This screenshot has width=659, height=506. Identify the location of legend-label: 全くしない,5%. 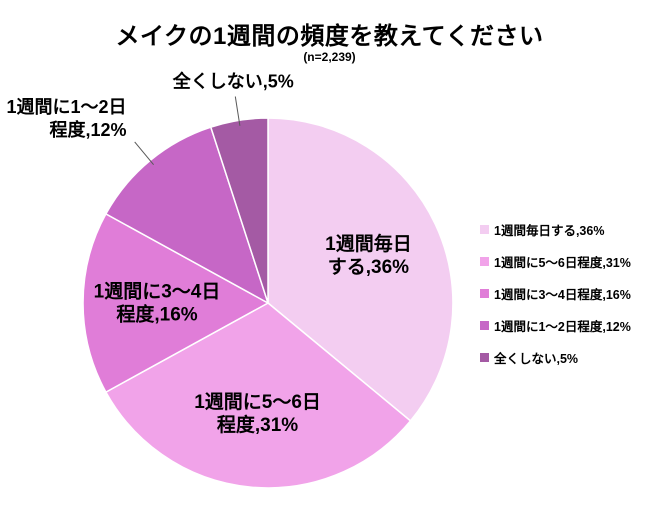
(536, 359).